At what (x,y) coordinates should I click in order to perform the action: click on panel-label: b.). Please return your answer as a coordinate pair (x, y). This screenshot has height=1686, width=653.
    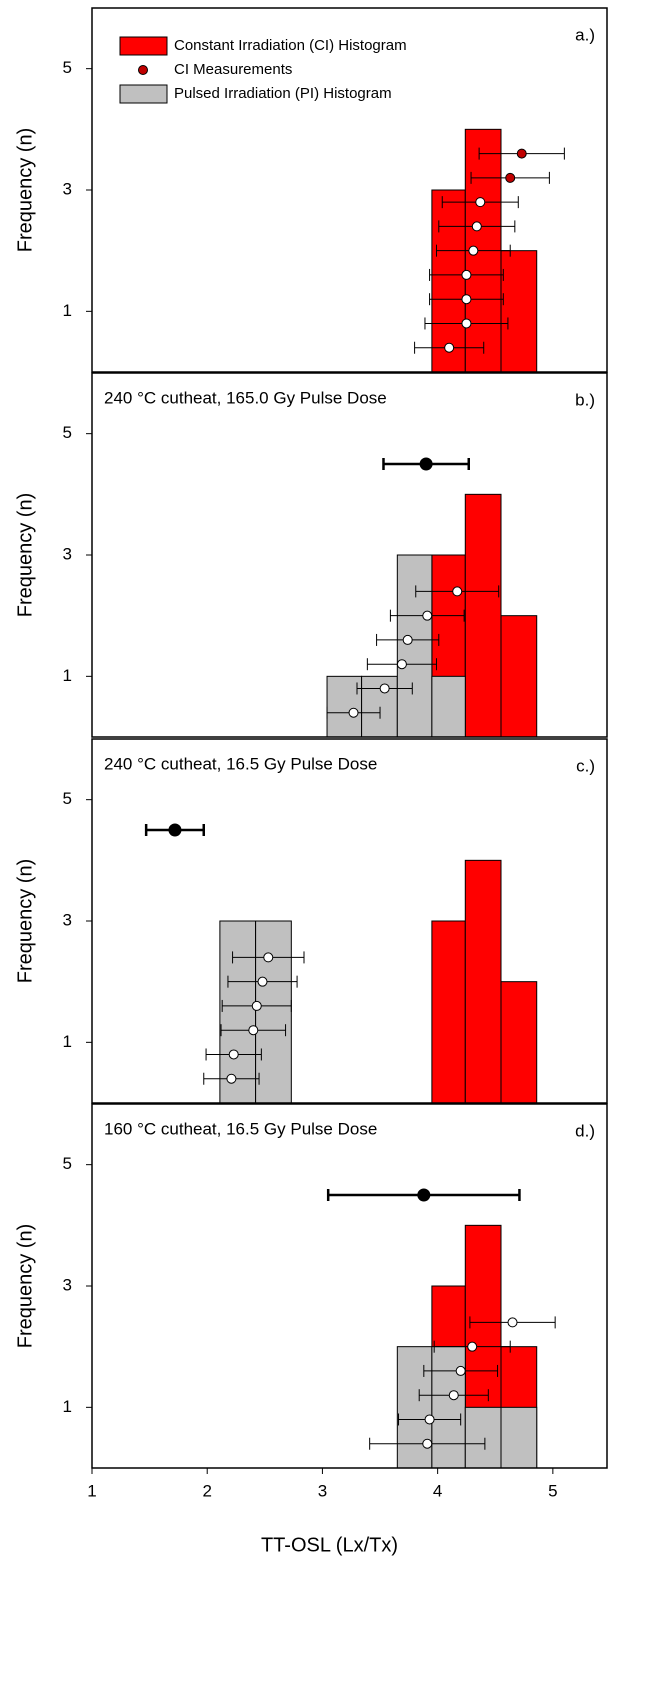
    Looking at the image, I should click on (585, 399).